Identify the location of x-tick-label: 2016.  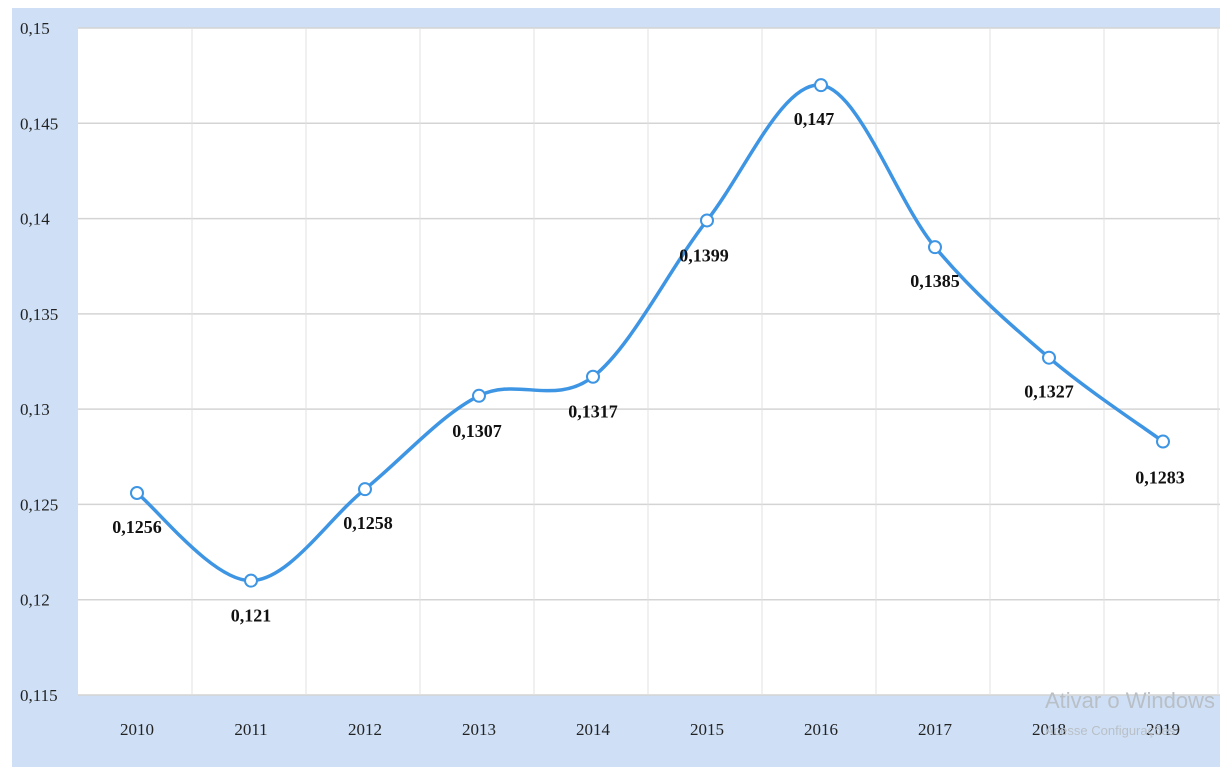
(821, 729).